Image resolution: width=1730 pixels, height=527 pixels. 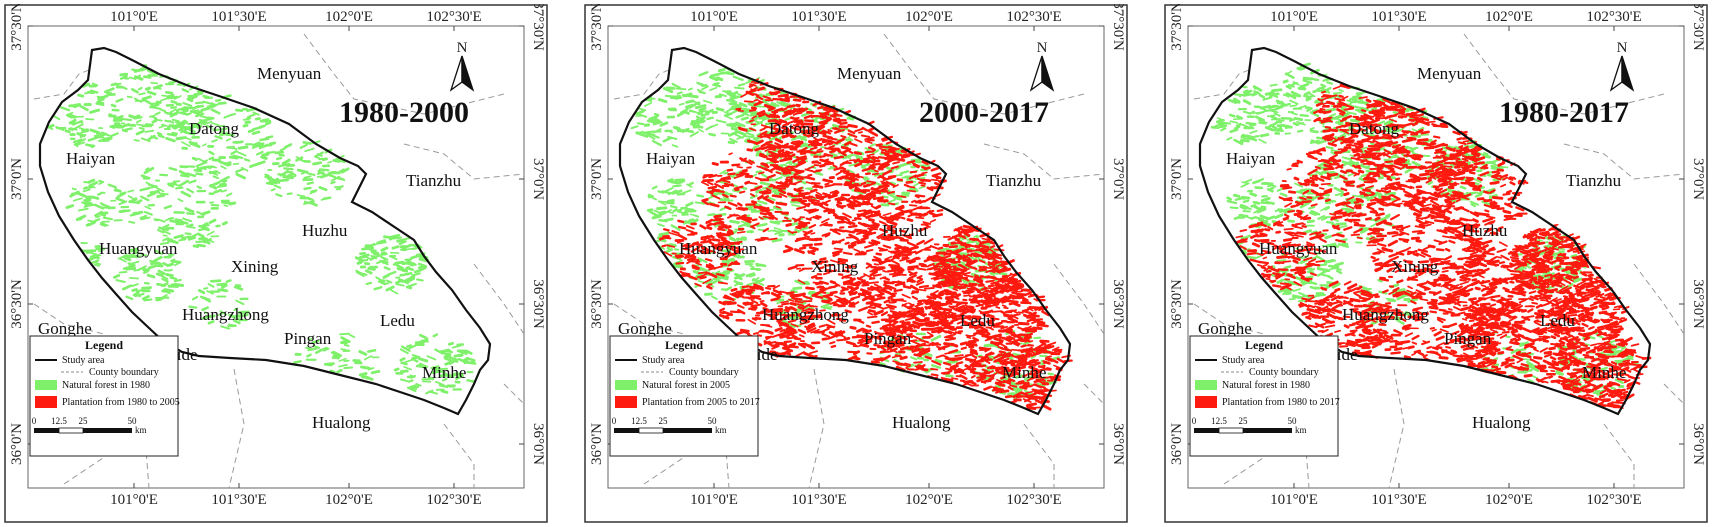 What do you see at coordinates (65, 328) in the screenshot?
I see `place-label: Gonghe` at bounding box center [65, 328].